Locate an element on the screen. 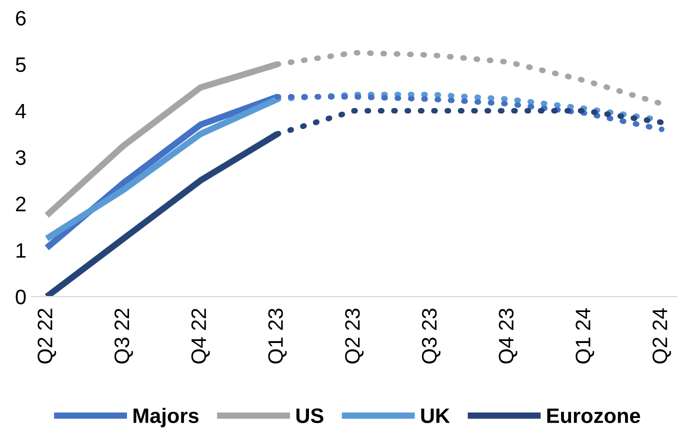 The width and height of the screenshot is (698, 446). x-tick-label: Q4 23 is located at coordinates (508, 336).